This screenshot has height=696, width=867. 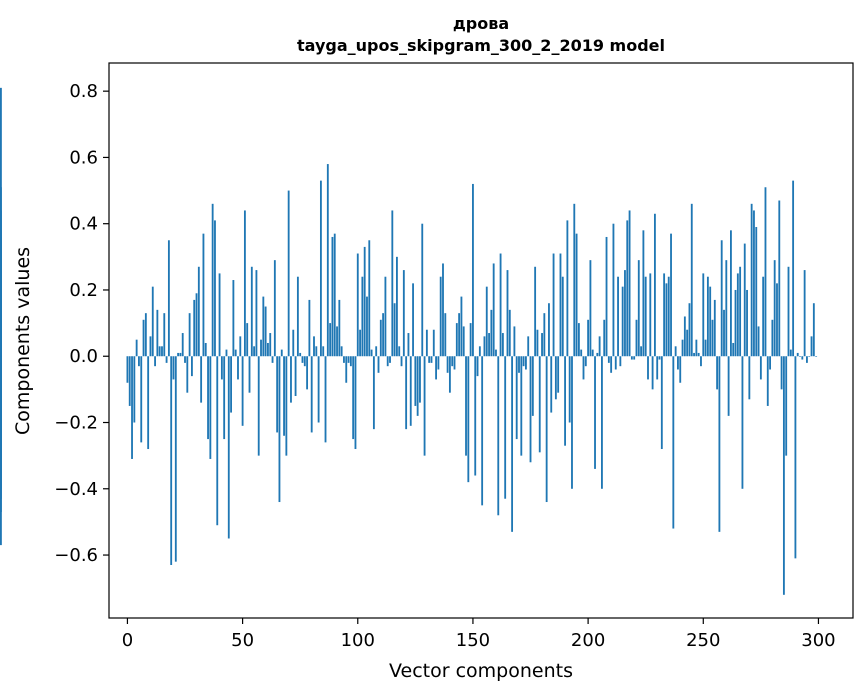 I want to click on x-tick-label-2: 100, so click(x=358, y=640).